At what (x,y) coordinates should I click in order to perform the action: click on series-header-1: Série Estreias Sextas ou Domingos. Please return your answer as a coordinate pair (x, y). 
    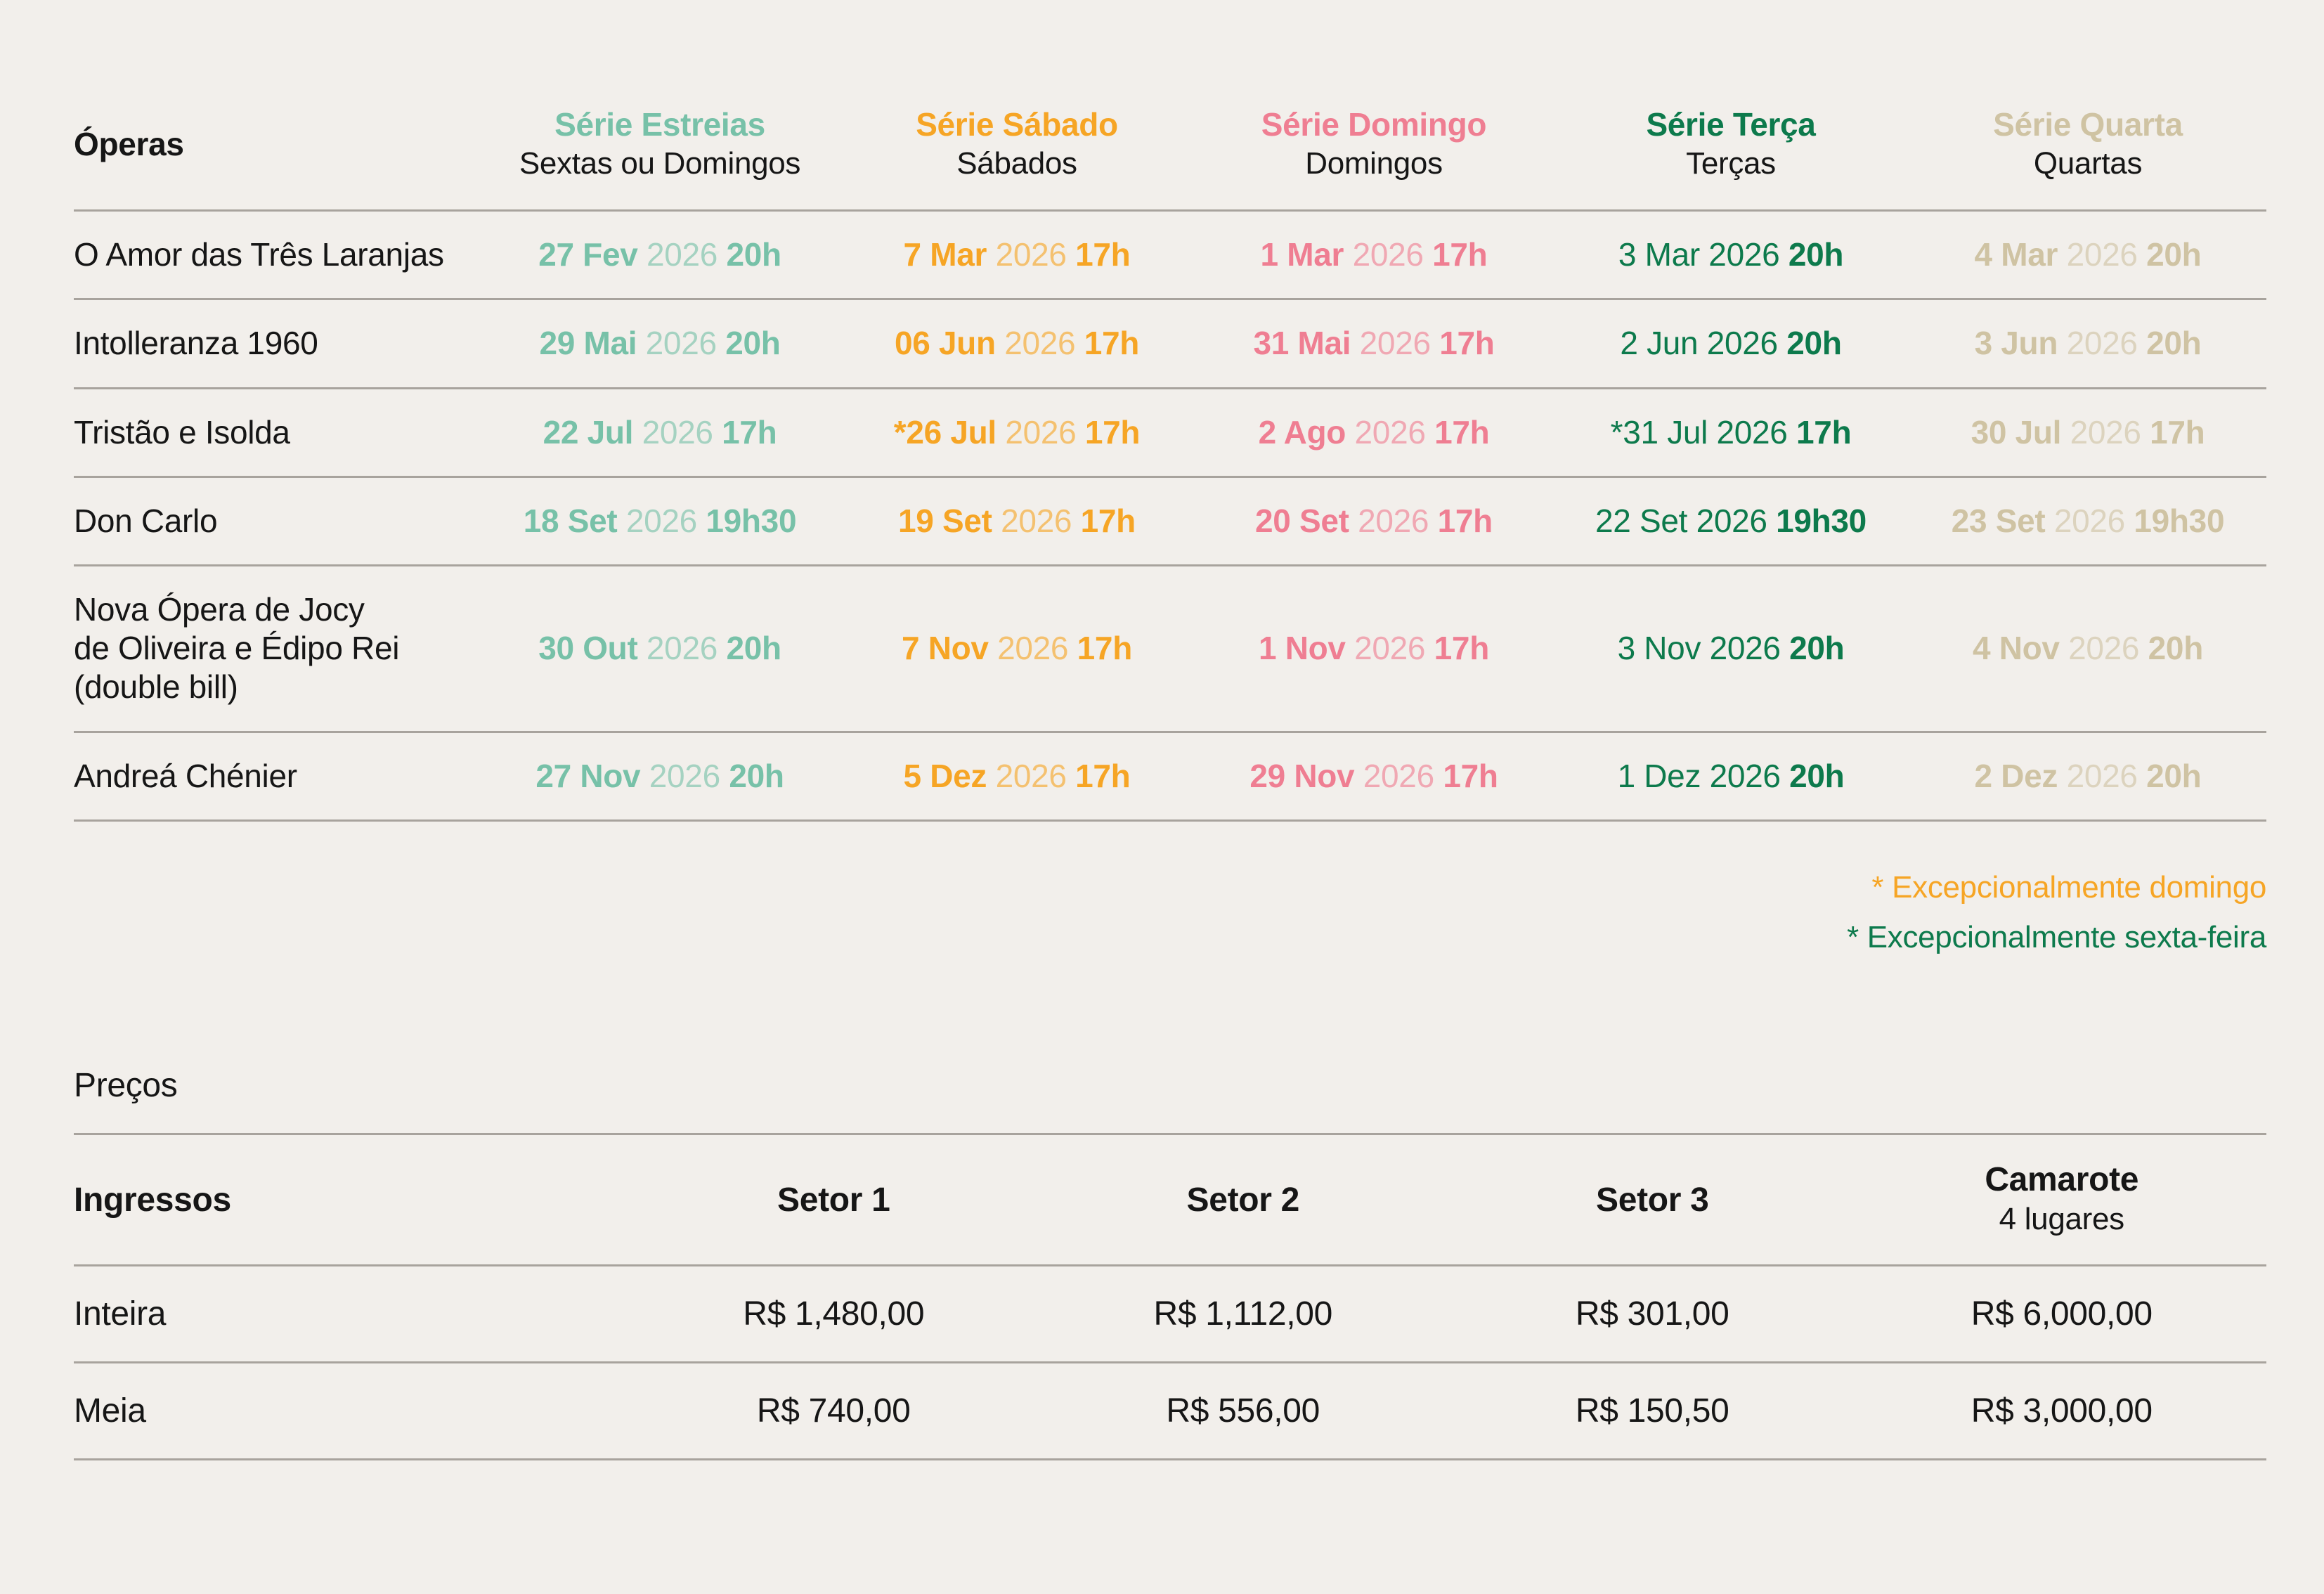
    Looking at the image, I should click on (659, 158).